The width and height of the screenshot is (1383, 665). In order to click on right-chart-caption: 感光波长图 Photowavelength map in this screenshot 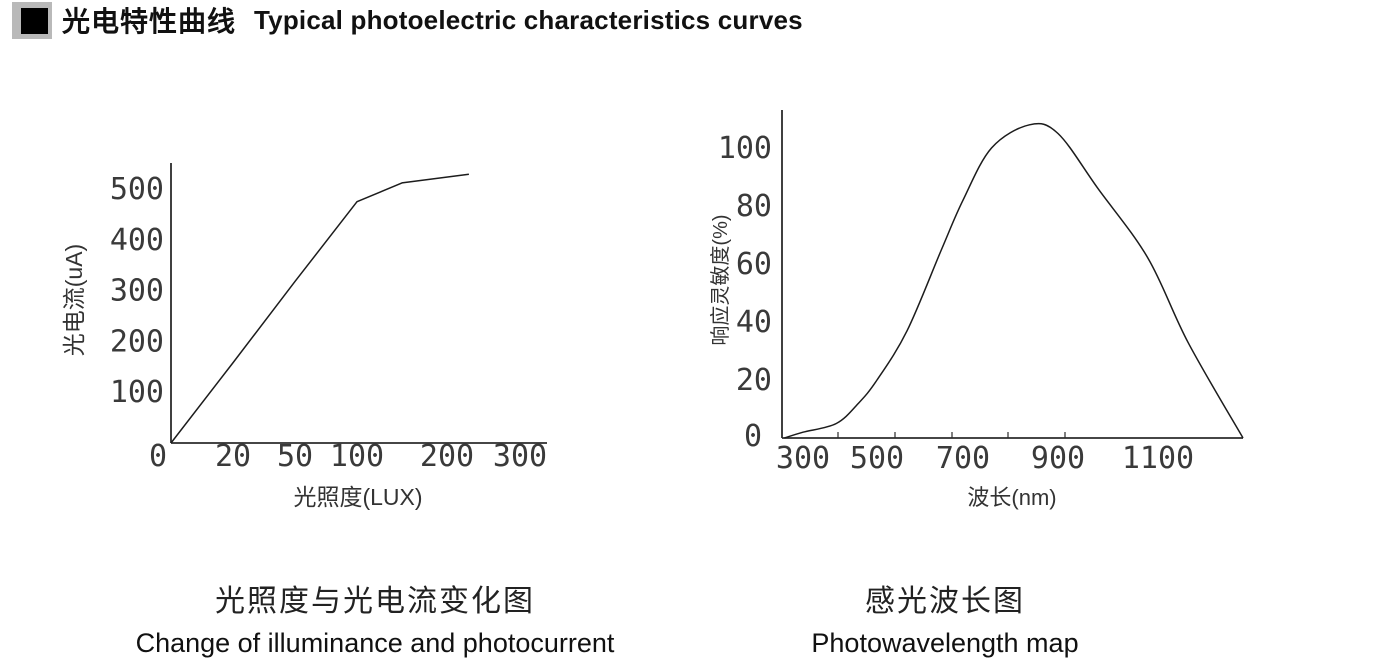, I will do `click(945, 617)`.